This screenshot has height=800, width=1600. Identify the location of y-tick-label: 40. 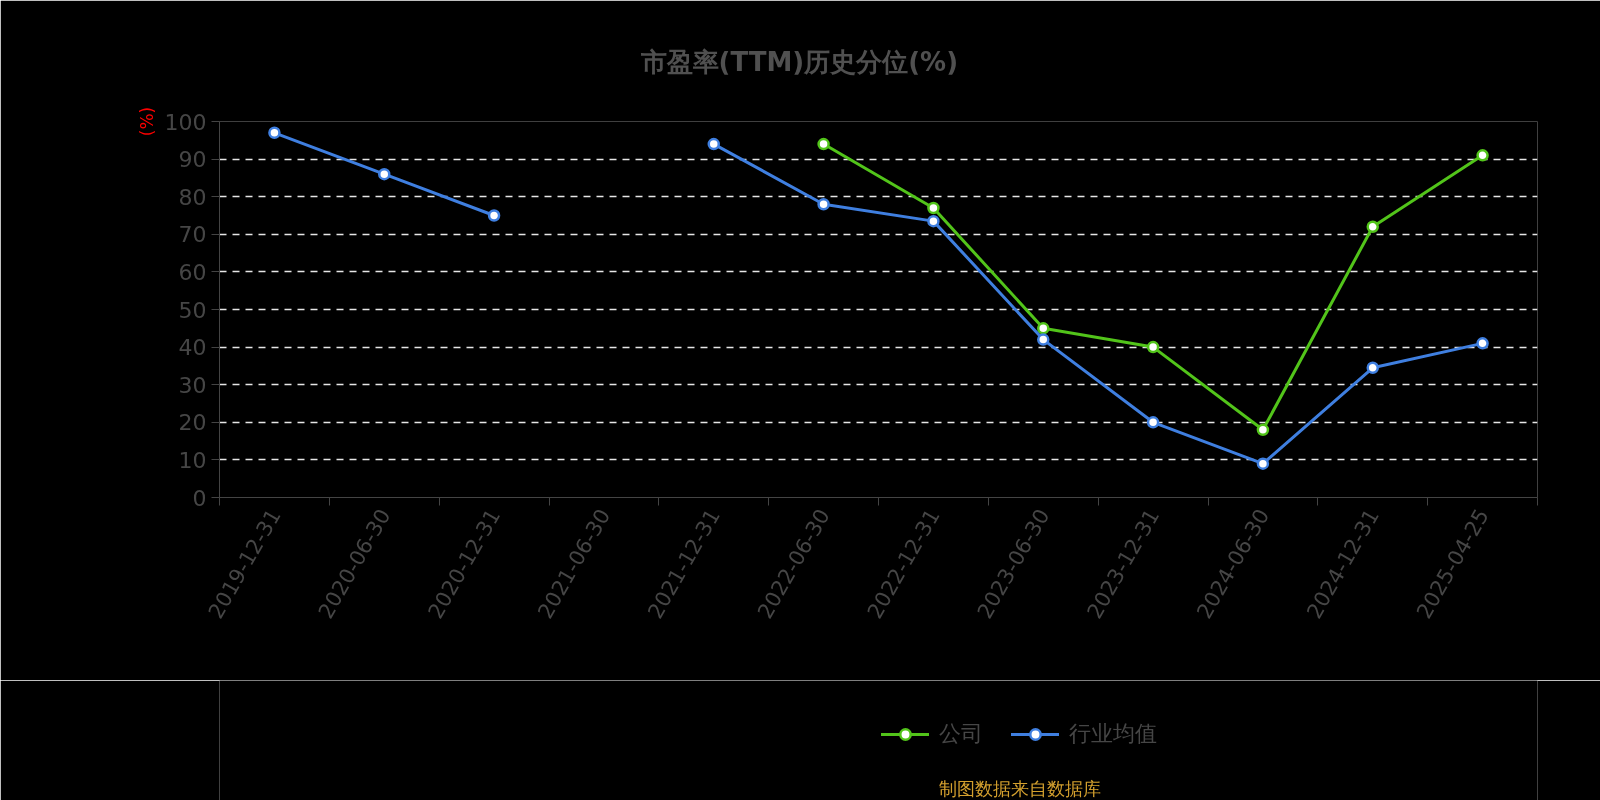
(192, 348).